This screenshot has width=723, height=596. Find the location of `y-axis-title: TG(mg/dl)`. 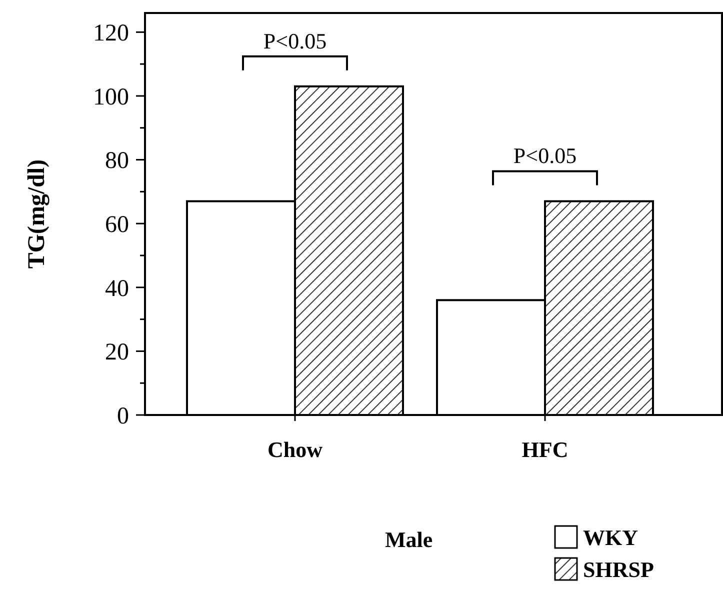

y-axis-title: TG(mg/dl) is located at coordinates (37, 214).